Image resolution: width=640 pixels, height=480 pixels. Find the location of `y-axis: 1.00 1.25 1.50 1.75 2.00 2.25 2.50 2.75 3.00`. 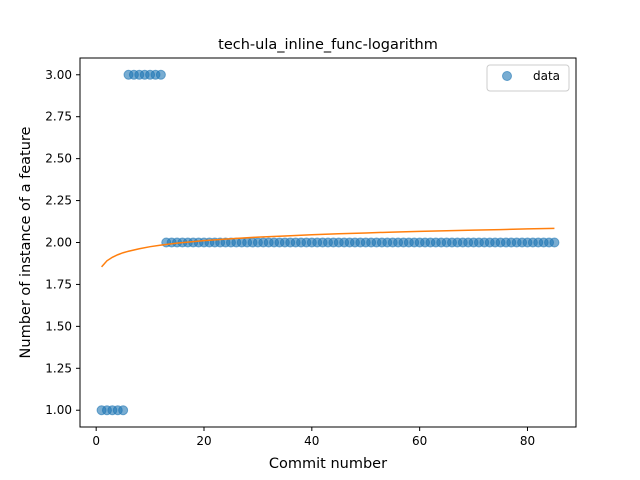

y-axis: 1.00 1.25 1.50 1.75 2.00 2.25 2.50 2.75 3.00 is located at coordinates (62, 242).